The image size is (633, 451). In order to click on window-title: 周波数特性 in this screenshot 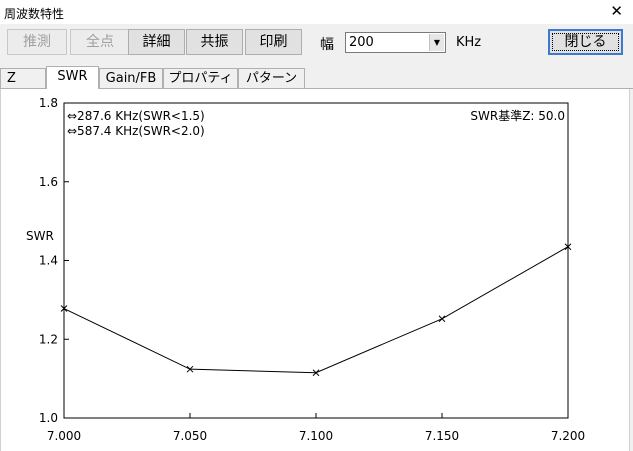, I will do `click(34, 14)`.